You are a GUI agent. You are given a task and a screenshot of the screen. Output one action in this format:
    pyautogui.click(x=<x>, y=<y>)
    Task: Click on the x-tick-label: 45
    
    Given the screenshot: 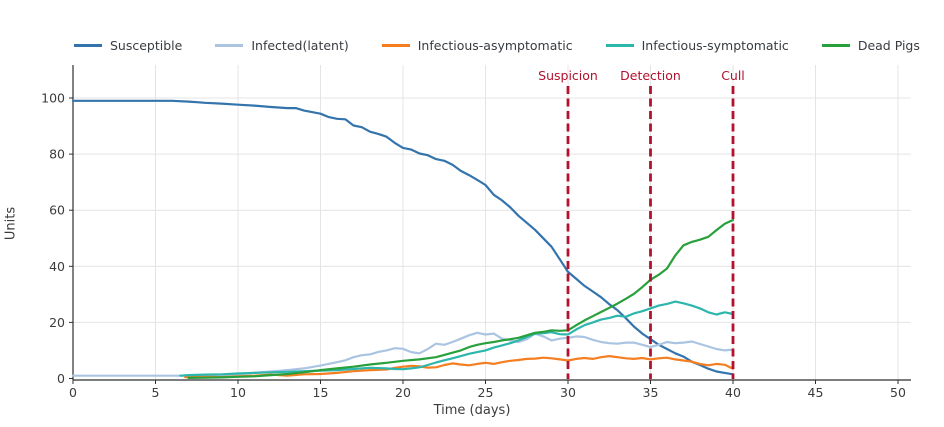 What is the action you would take?
    pyautogui.click(x=816, y=392)
    